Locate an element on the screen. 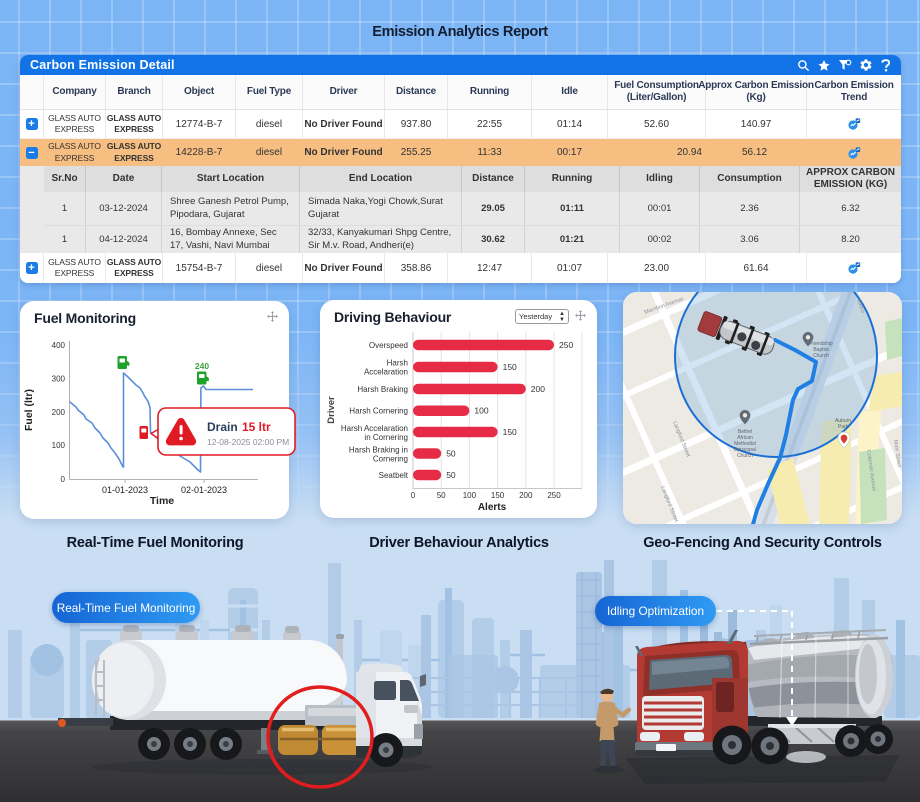 The width and height of the screenshot is (920, 802). svg-text: Harsh Accelaration is located at coordinates (374, 428).